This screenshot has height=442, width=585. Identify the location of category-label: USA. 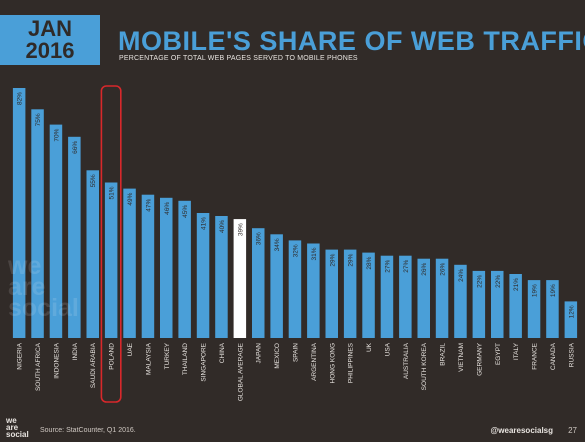
(387, 349).